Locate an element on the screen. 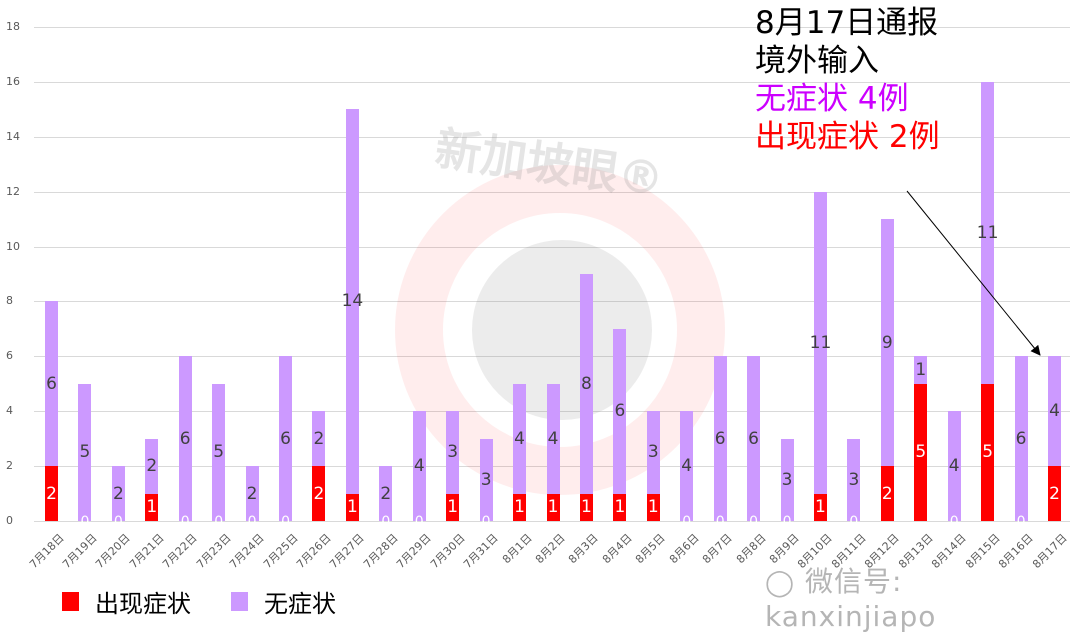 The width and height of the screenshot is (1080, 633). x-tick-label: 7月29日 is located at coordinates (414, 551).